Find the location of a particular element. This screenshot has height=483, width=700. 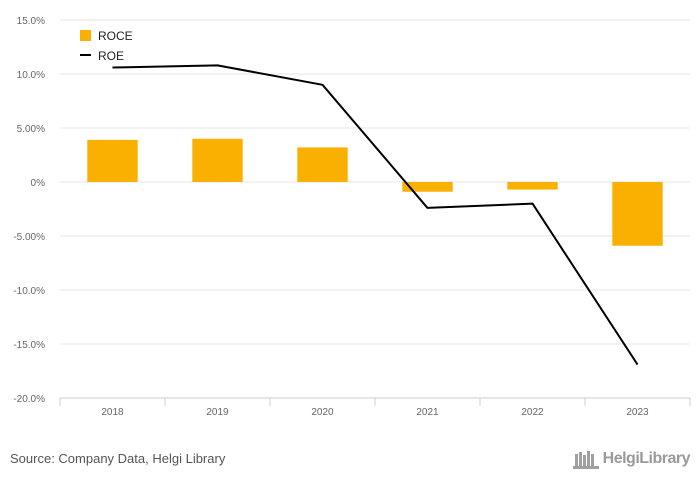

legend-swatch-roce is located at coordinates (85, 35).